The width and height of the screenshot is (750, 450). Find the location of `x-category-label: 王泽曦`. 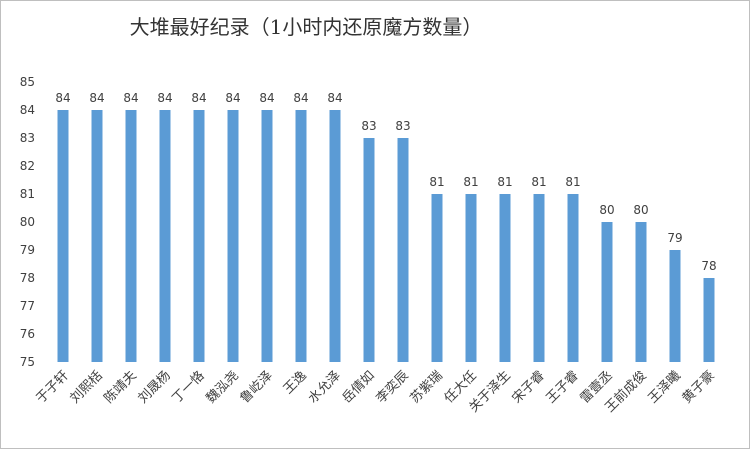

x-category-label: 王泽曦 is located at coordinates (664, 387).